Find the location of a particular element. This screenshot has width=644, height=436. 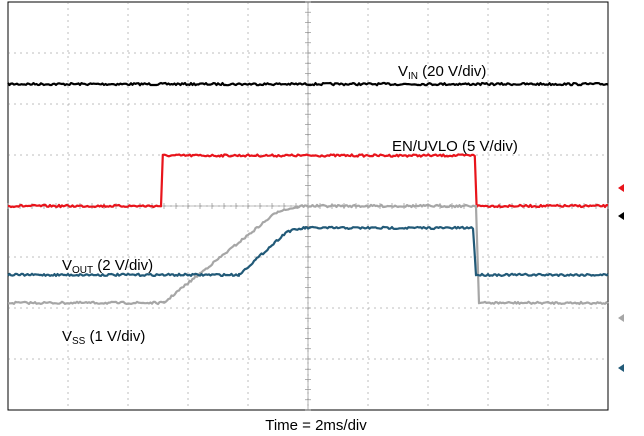

channel-markers is located at coordinates (621, 278).